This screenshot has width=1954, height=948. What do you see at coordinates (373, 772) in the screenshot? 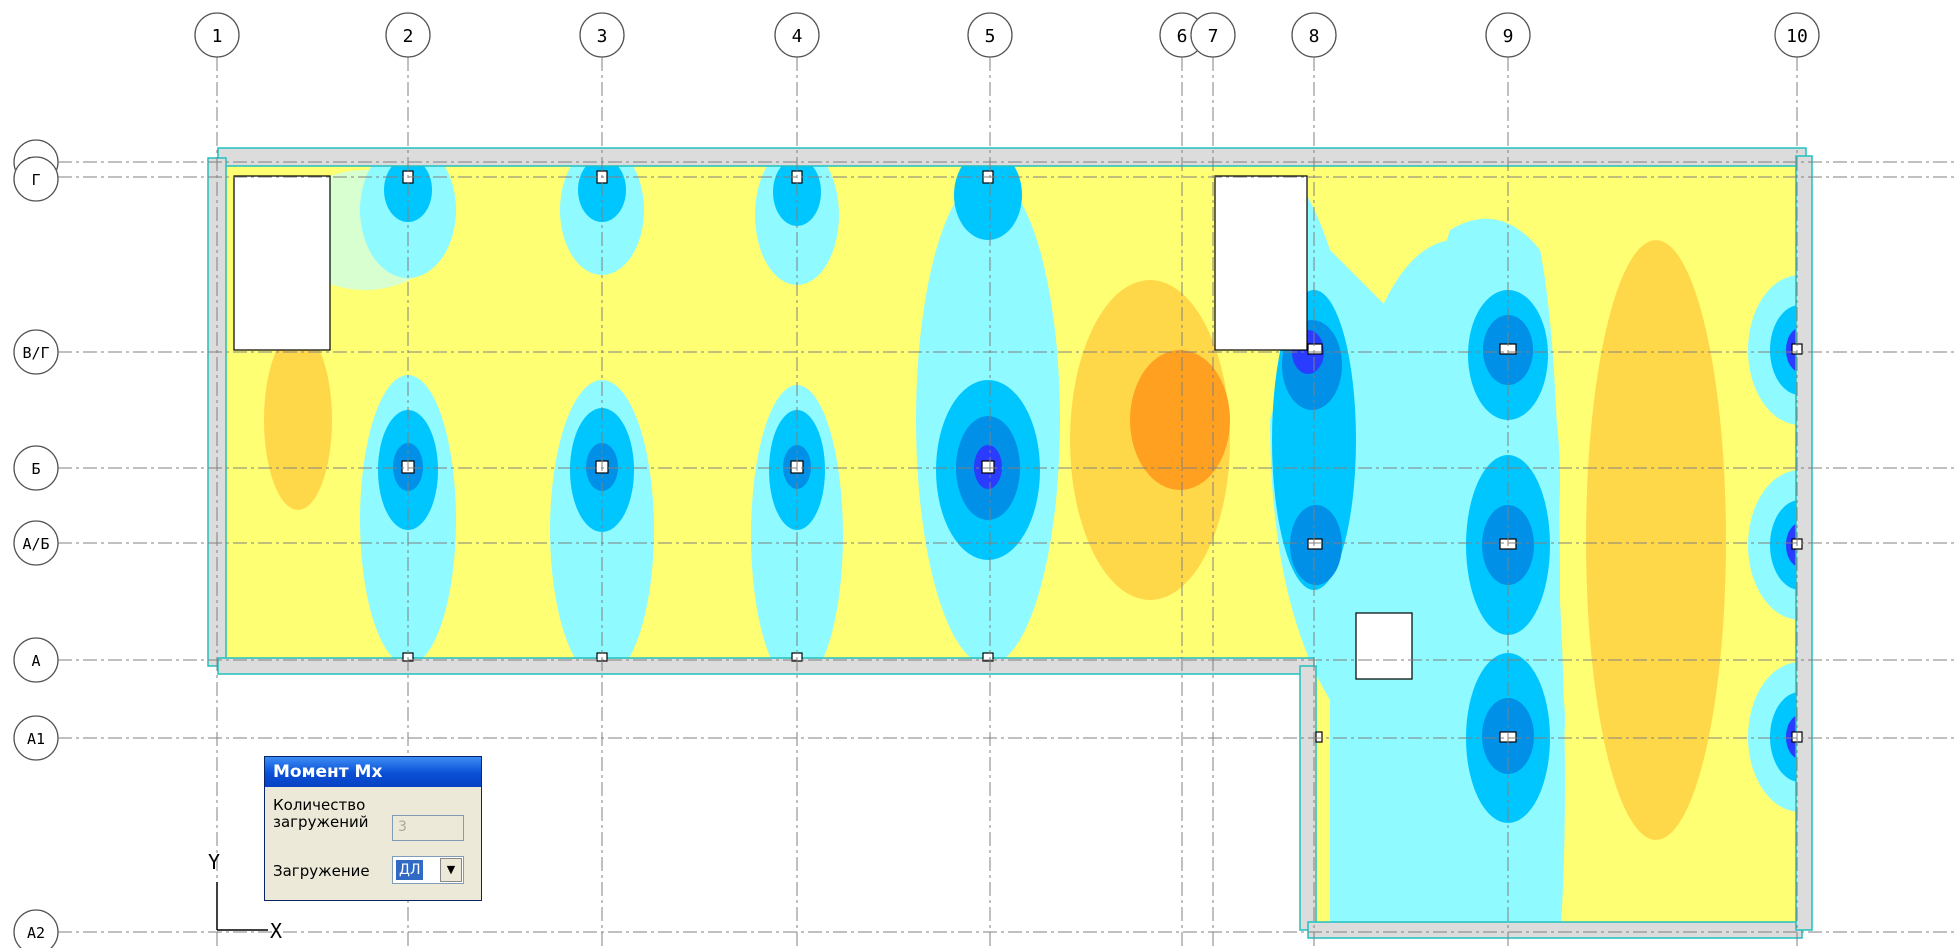
I see `panel-title: Момент Мх` at bounding box center [373, 772].